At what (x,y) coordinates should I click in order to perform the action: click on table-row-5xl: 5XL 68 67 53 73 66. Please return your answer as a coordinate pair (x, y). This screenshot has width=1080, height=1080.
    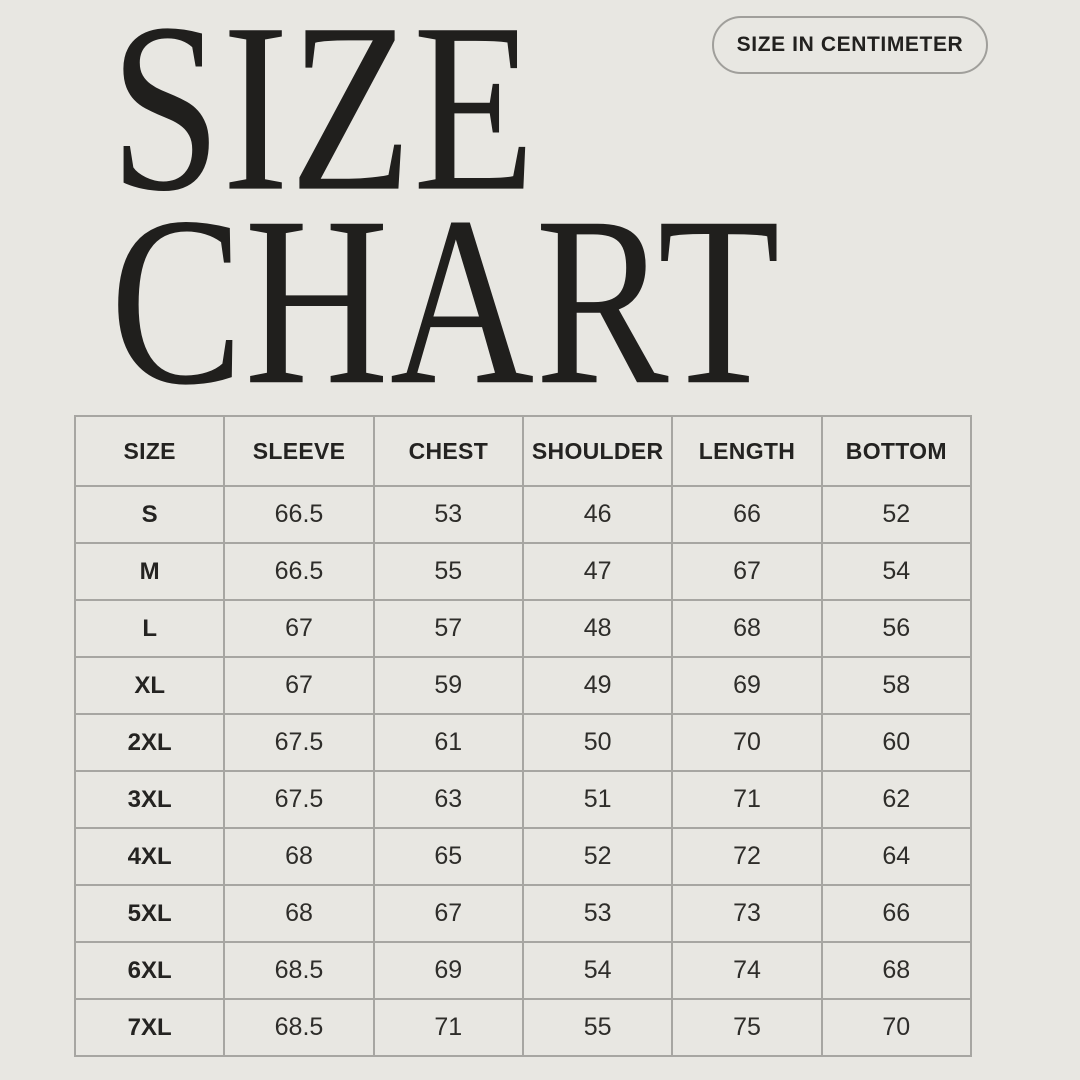
    Looking at the image, I should click on (523, 913).